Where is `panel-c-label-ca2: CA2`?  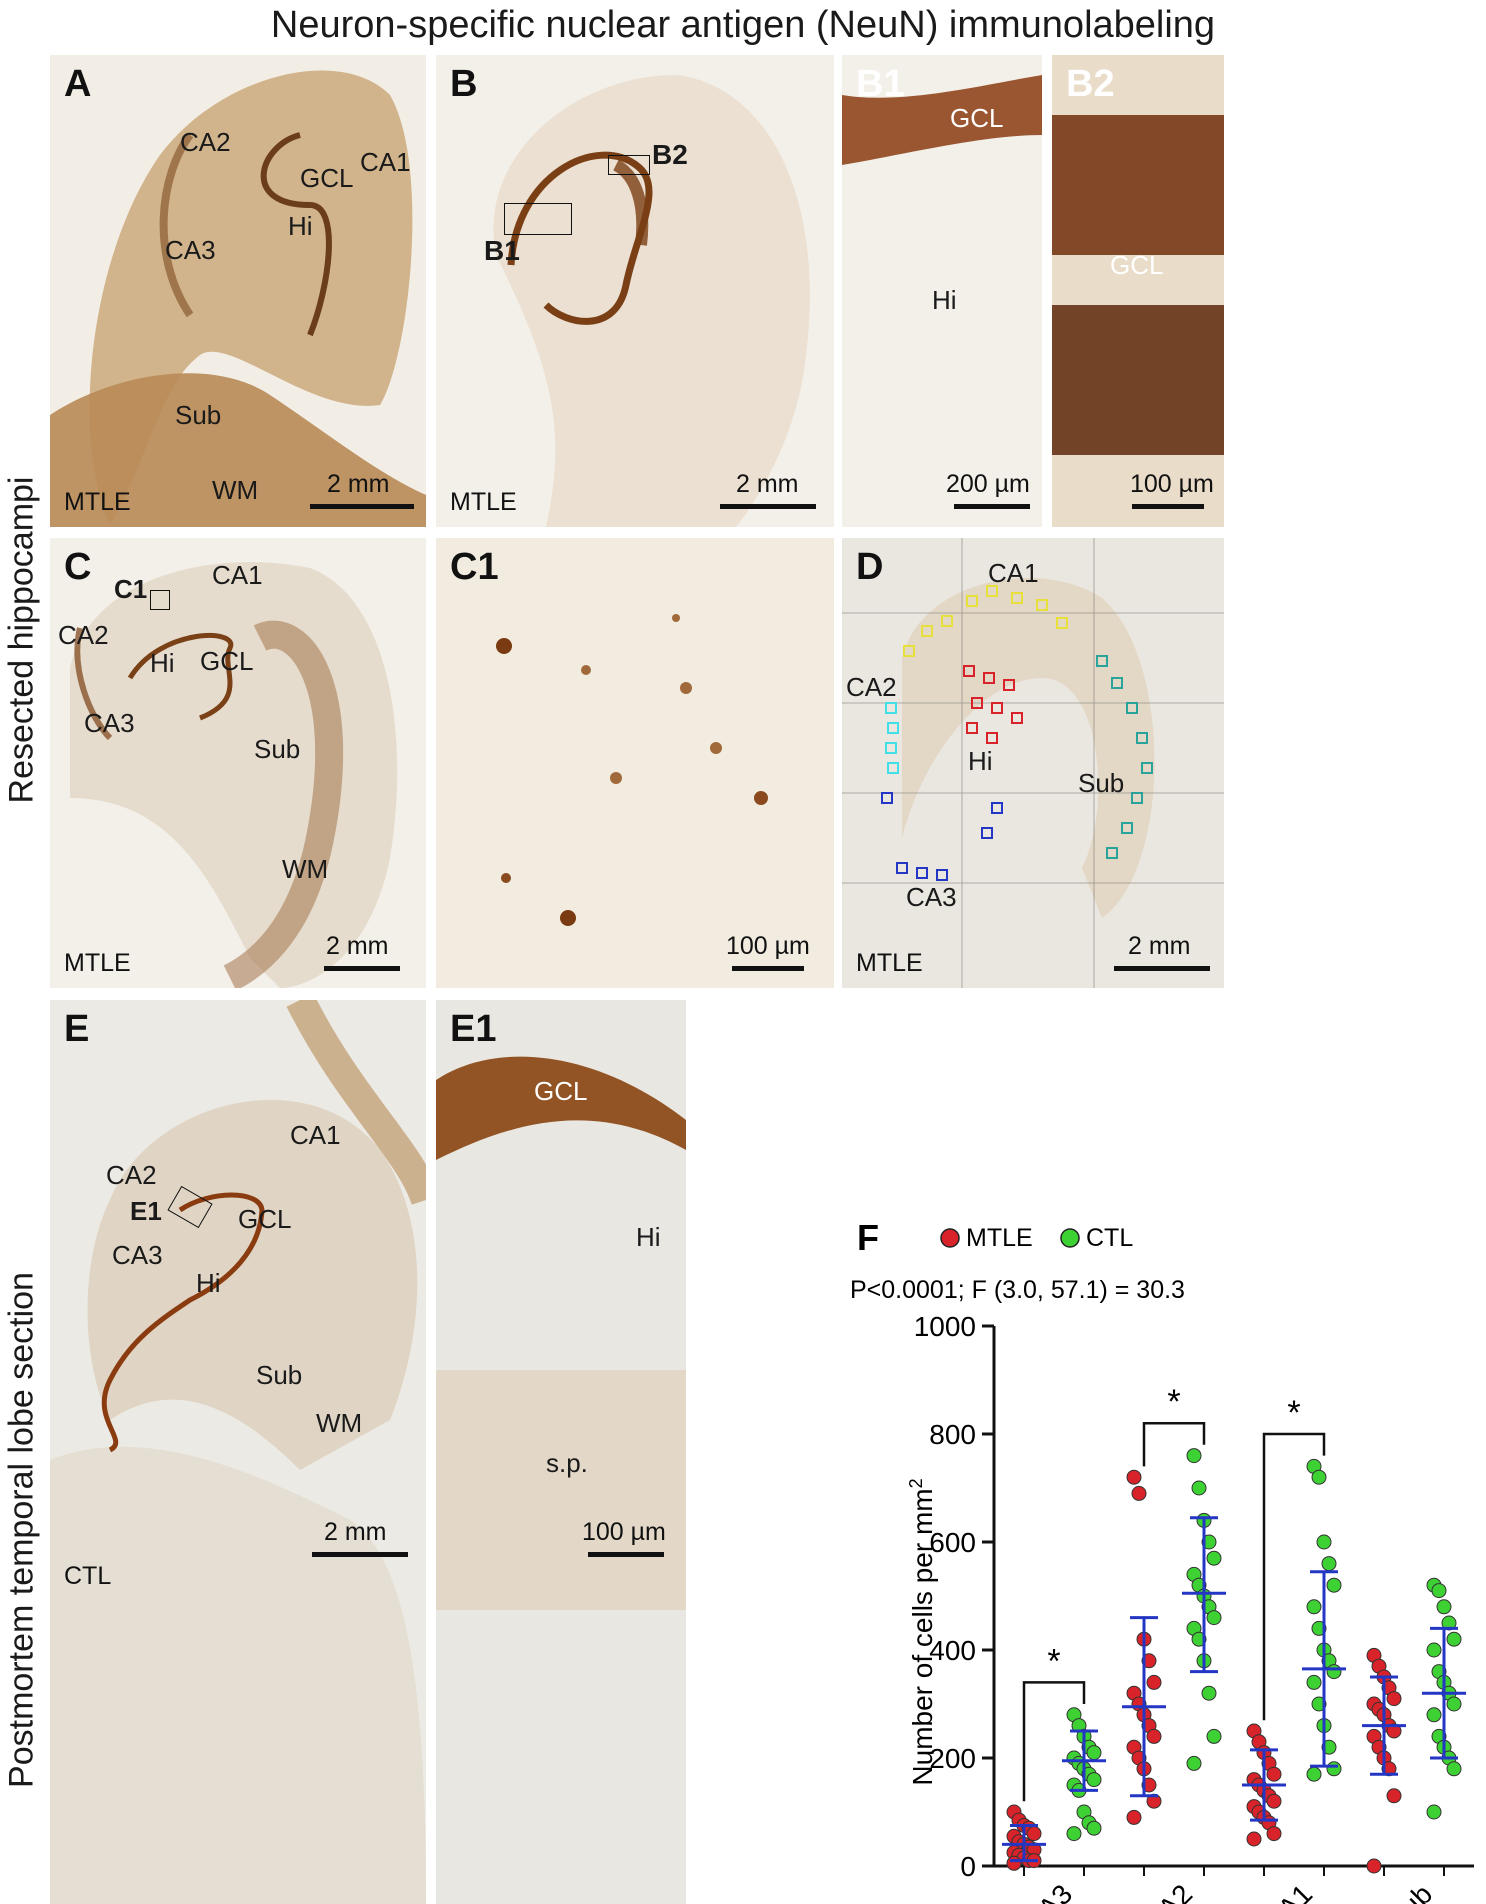 panel-c-label-ca2: CA2 is located at coordinates (83, 635).